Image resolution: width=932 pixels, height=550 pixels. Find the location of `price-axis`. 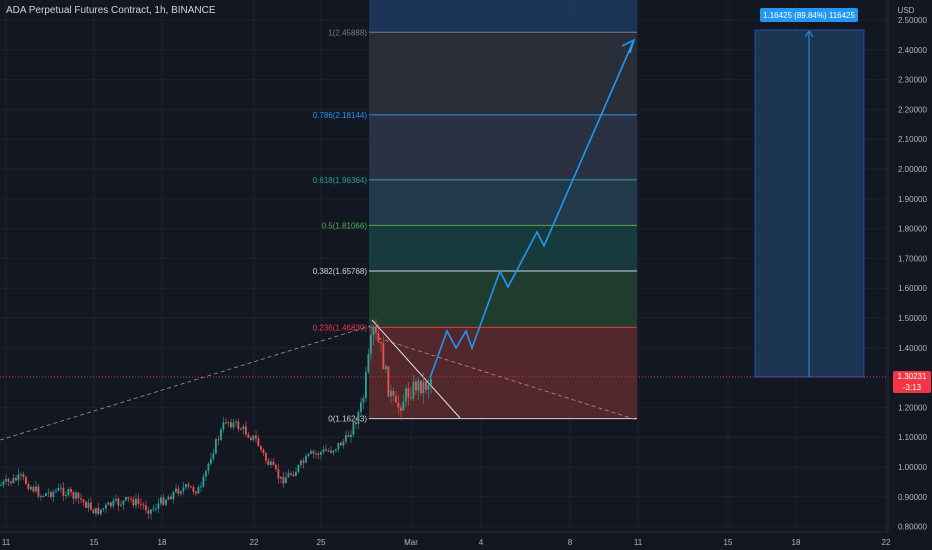

price-axis is located at coordinates (910, 275).